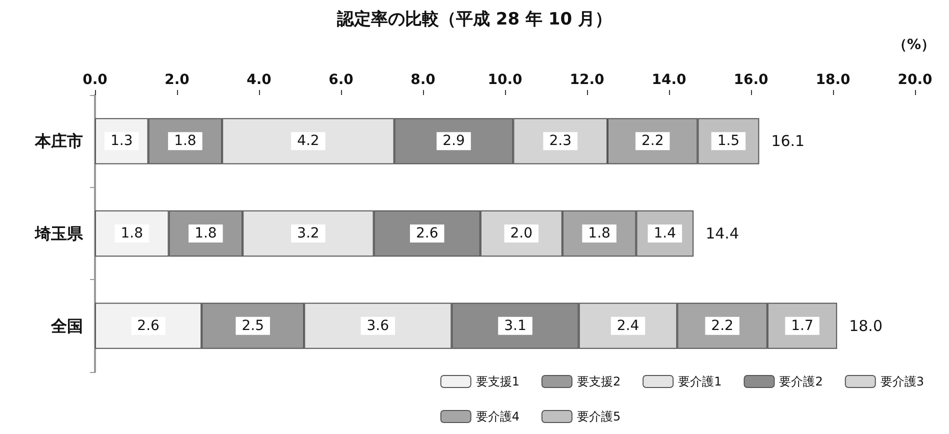 This screenshot has height=434, width=949. What do you see at coordinates (751, 80) in the screenshot?
I see `x-tick-label: 16.0` at bounding box center [751, 80].